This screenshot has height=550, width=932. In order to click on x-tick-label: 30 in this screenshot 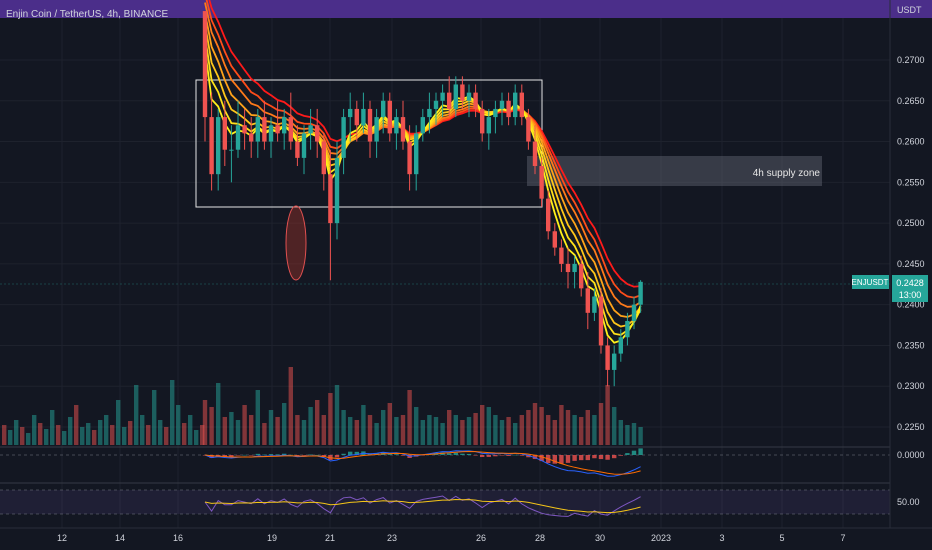, I will do `click(600, 538)`.